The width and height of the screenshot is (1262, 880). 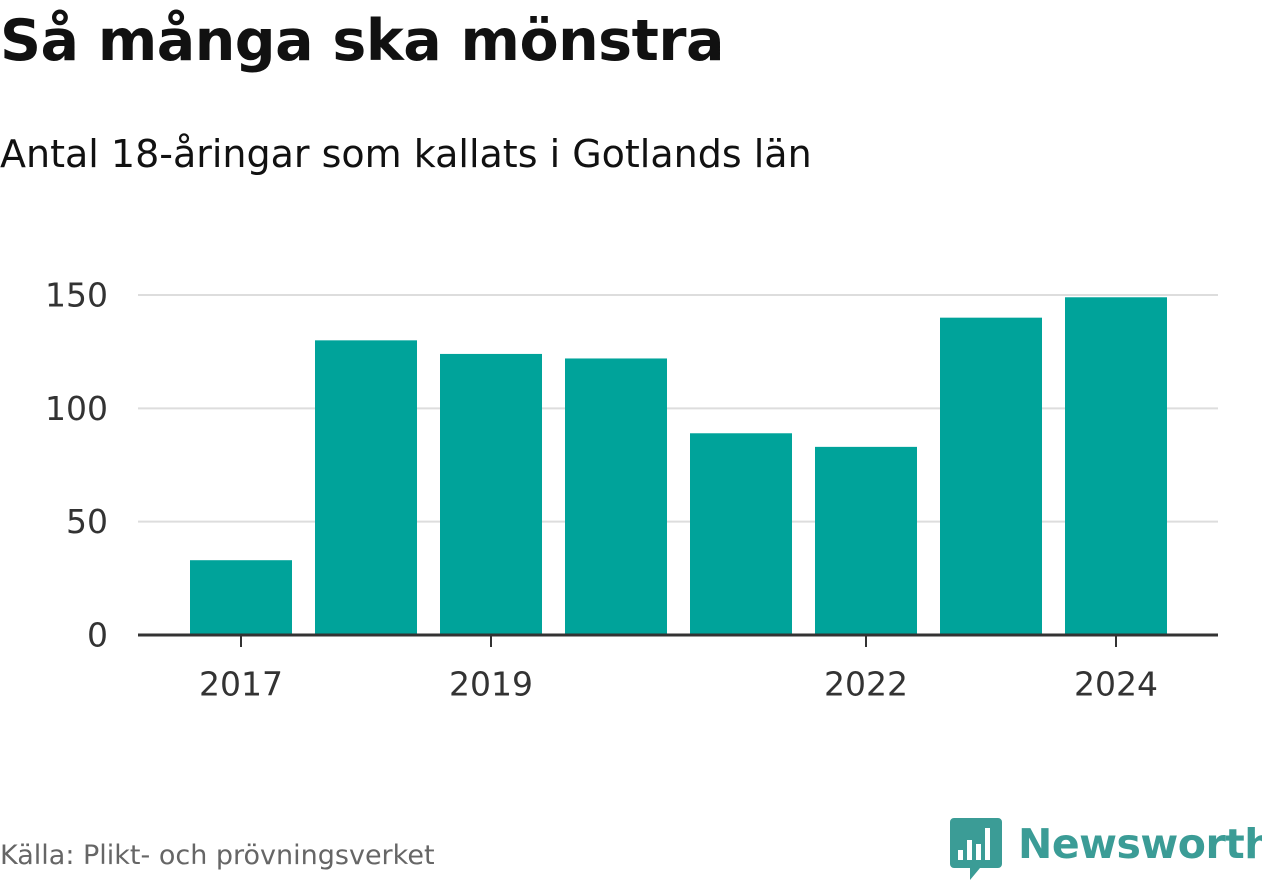 What do you see at coordinates (362, 41) in the screenshot?
I see `chart-title: Så många ska mönstra` at bounding box center [362, 41].